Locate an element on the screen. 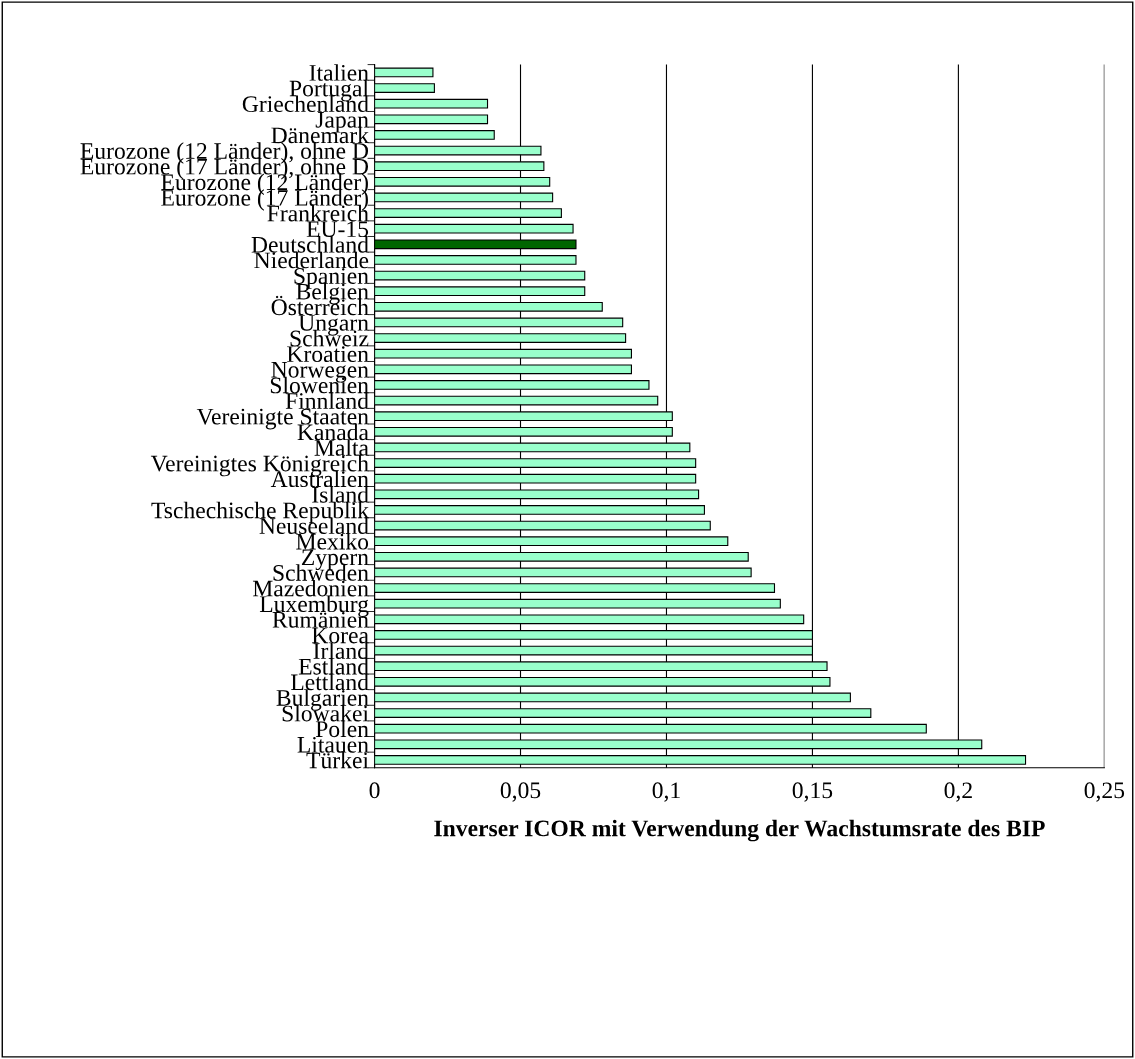 The image size is (1135, 1059). y-tick-label: Mexiko is located at coordinates (332, 541).